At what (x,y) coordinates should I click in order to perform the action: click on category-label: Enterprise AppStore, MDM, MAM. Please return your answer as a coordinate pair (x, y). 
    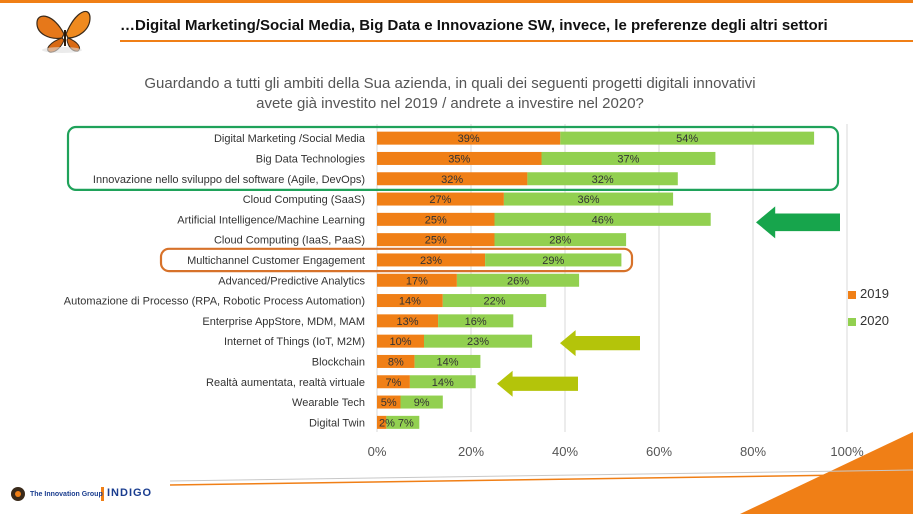
    Looking at the image, I should click on (283, 322).